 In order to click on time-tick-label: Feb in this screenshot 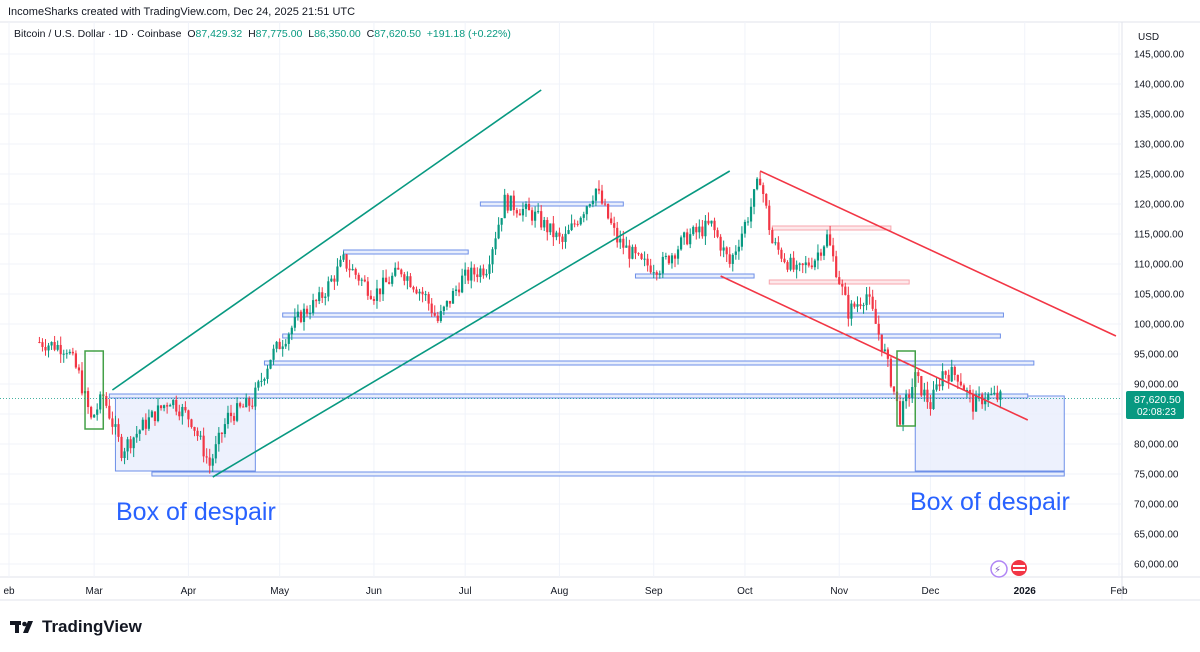, I will do `click(1119, 591)`.